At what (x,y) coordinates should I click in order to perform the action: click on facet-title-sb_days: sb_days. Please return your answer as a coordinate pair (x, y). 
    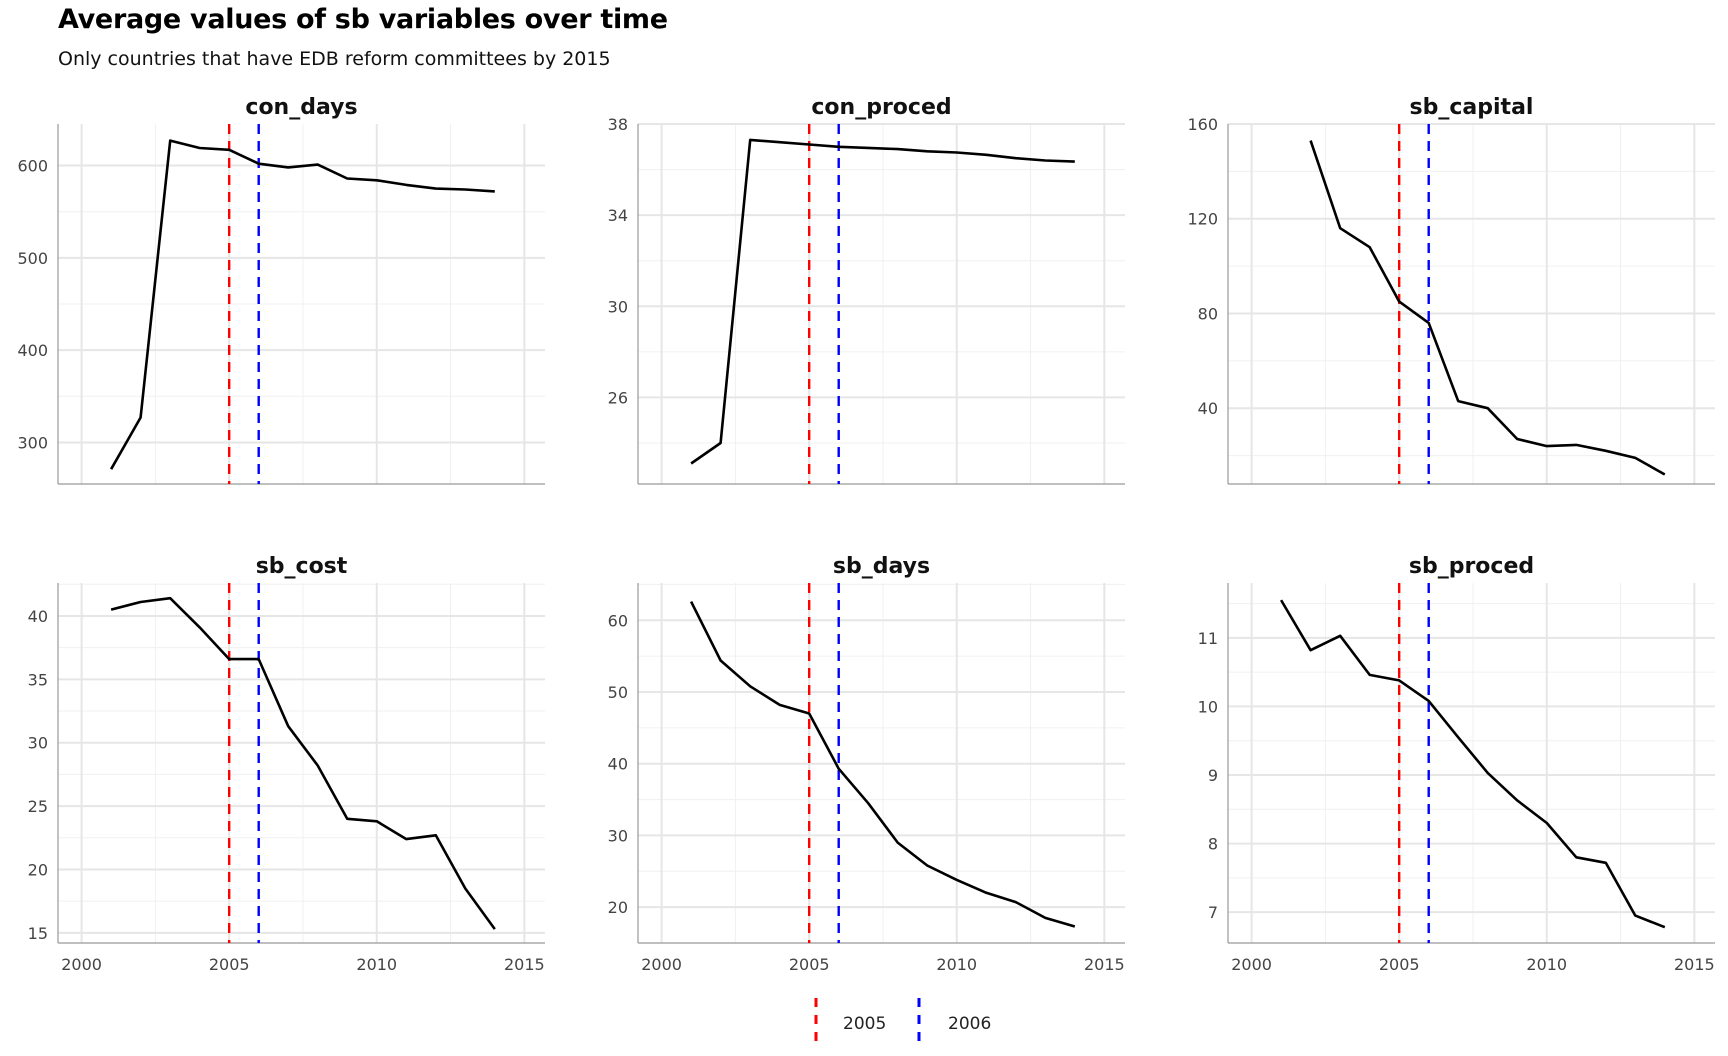
    Looking at the image, I should click on (881, 566).